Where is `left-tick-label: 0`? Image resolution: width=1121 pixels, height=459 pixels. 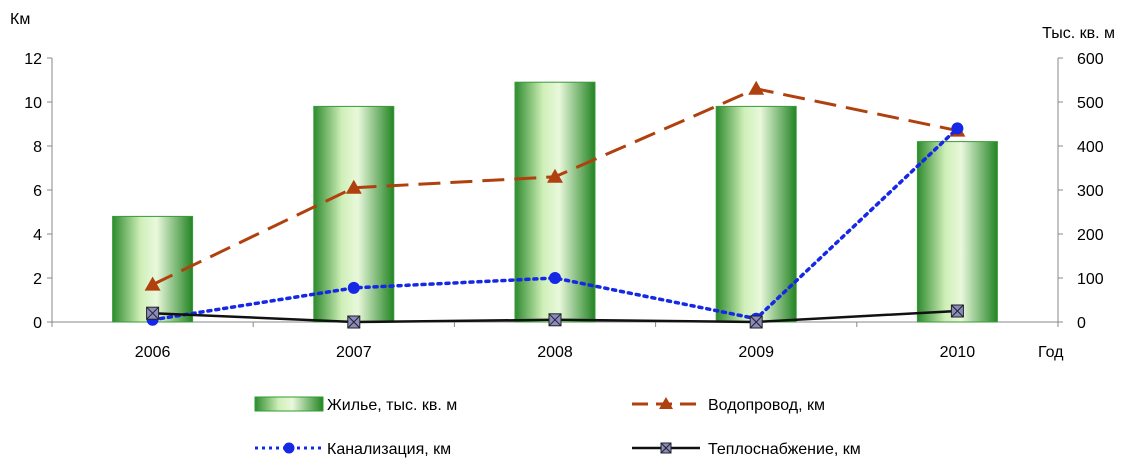
left-tick-label: 0 is located at coordinates (37, 323).